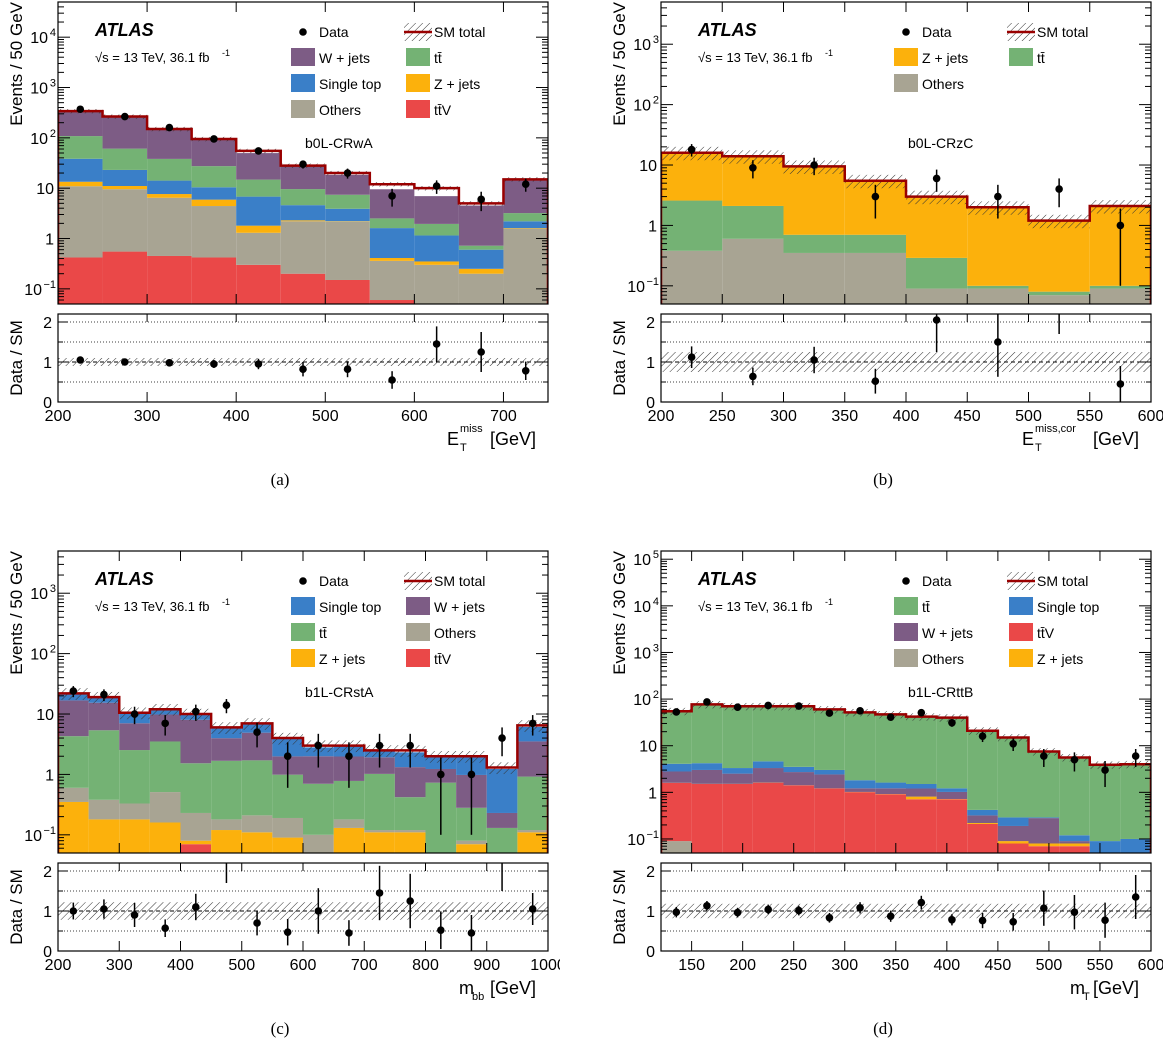 This screenshot has width=1163, height=1059. Describe the element at coordinates (1077, 988) in the screenshot. I see `x-axis-label-main: m` at that location.